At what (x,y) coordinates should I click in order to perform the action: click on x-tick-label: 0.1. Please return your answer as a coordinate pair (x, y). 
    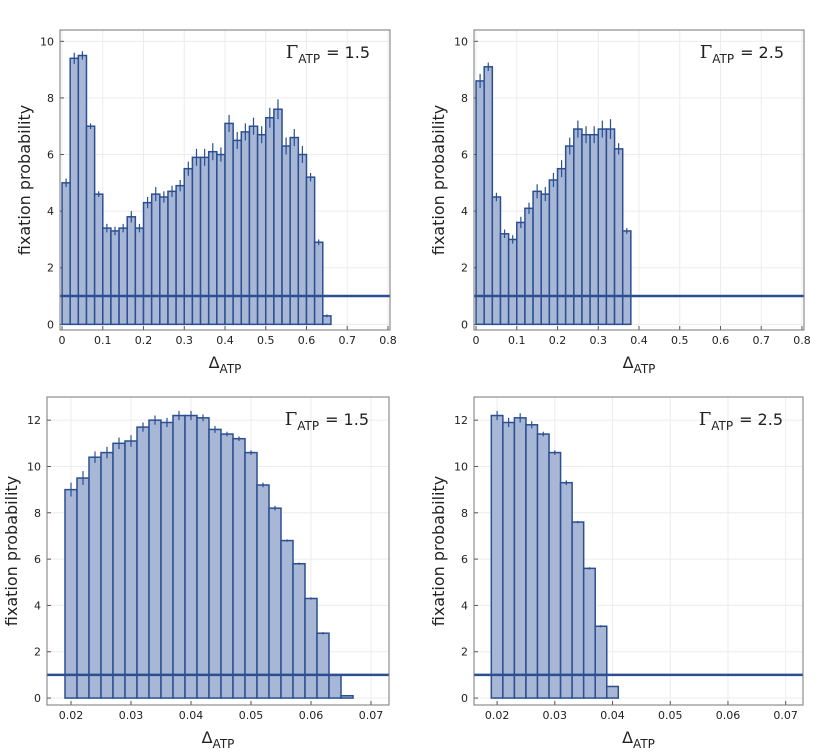
    Looking at the image, I should click on (517, 340).